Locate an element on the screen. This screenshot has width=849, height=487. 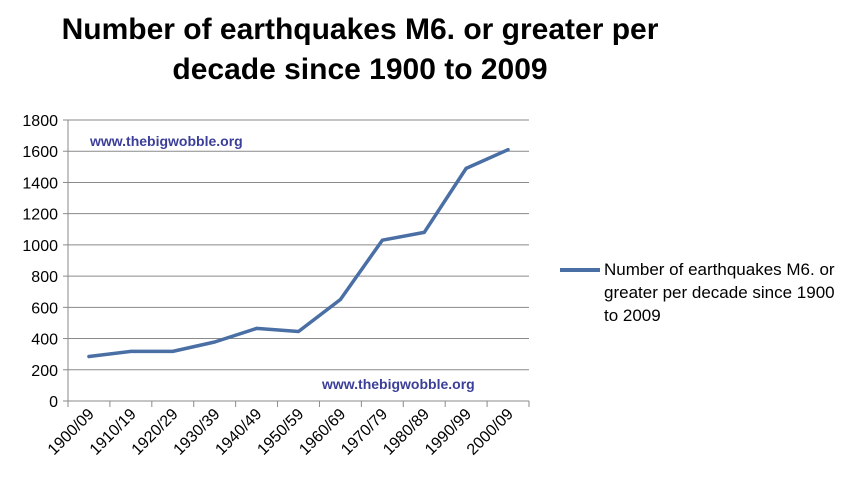
watermark-top: www.thebigwobble.org is located at coordinates (166, 141).